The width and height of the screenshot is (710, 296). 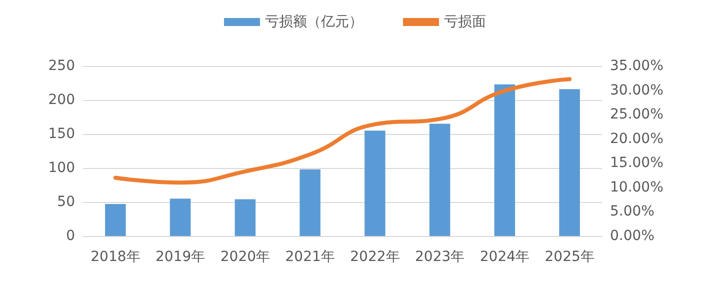 What do you see at coordinates (66, 202) in the screenshot?
I see `y-tick-label: 50` at bounding box center [66, 202].